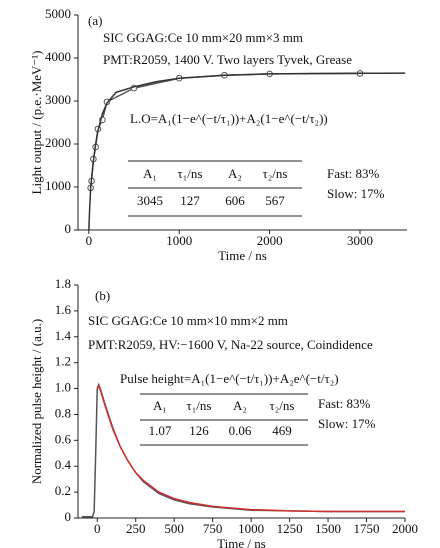  I want to click on y-tick-label: 4000, so click(58, 56).